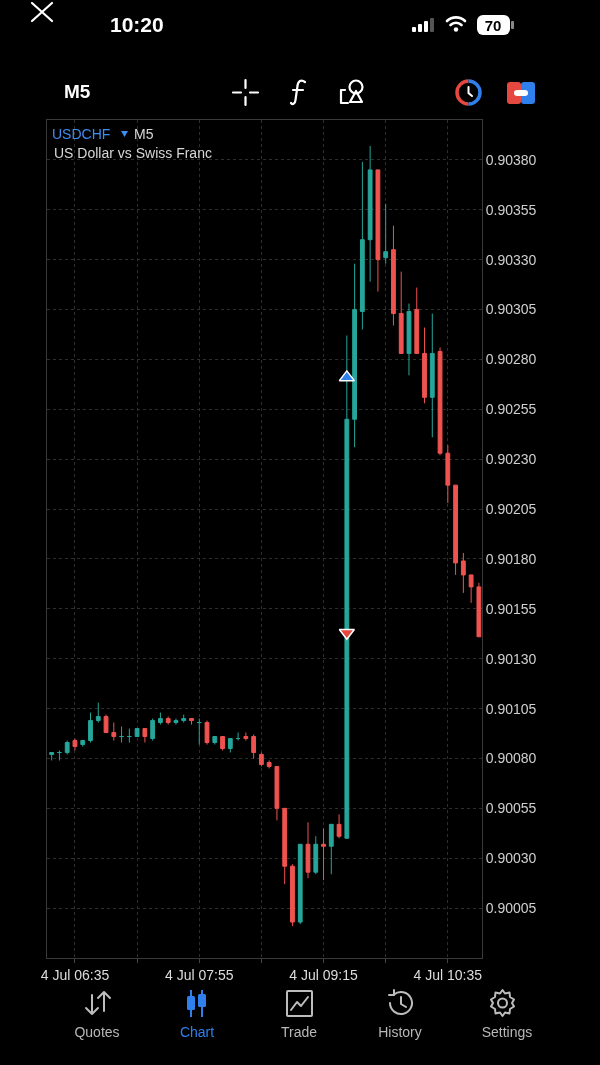 The image size is (600, 1065). I want to click on x-tick-label: 4 Jul 10:35, so click(448, 974).